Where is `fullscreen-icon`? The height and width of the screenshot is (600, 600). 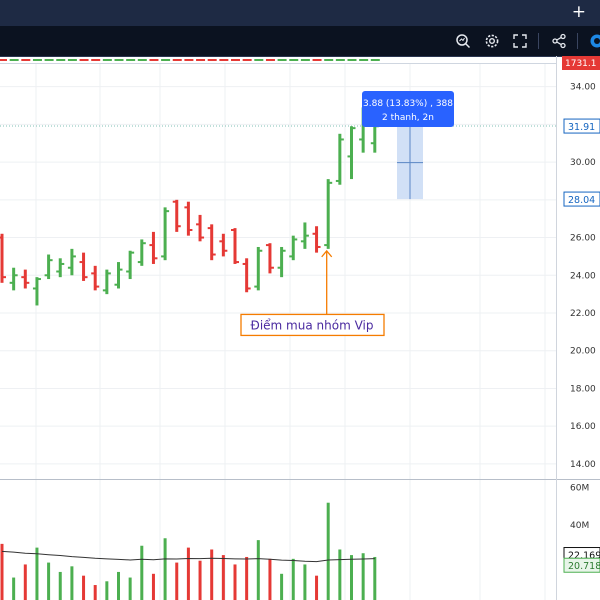
fullscreen-icon is located at coordinates (520, 41).